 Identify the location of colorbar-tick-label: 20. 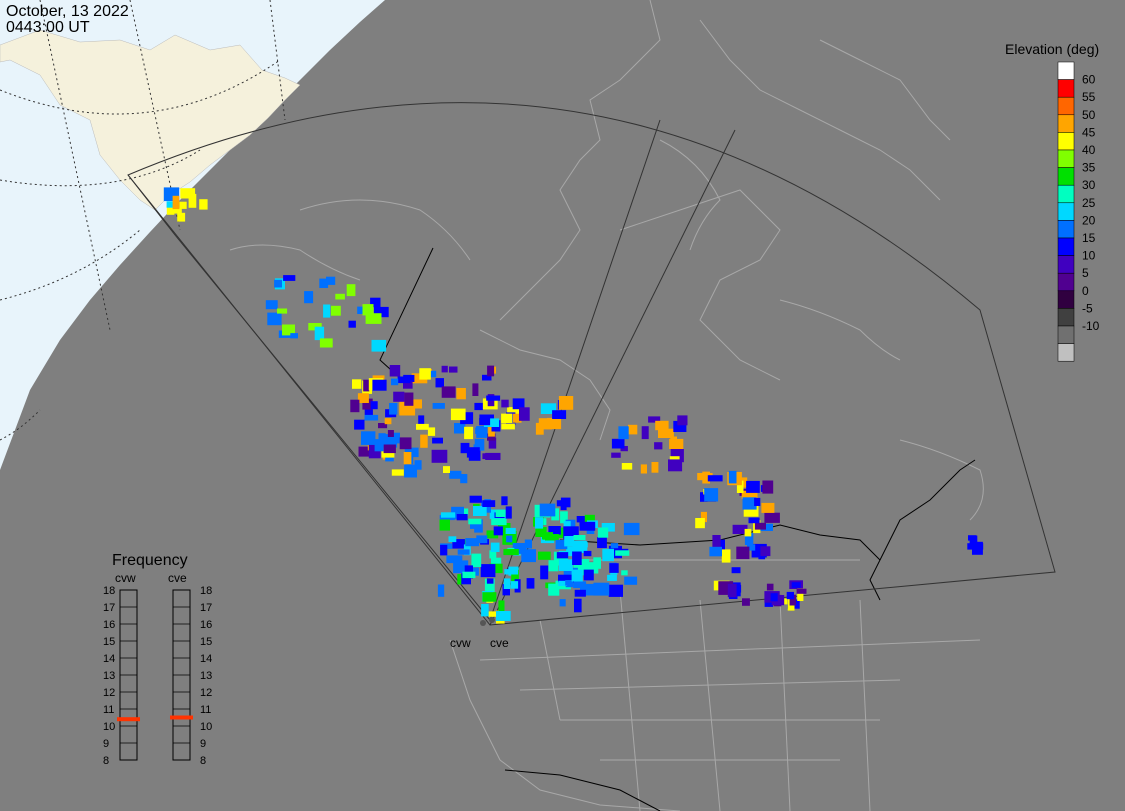
(1089, 220).